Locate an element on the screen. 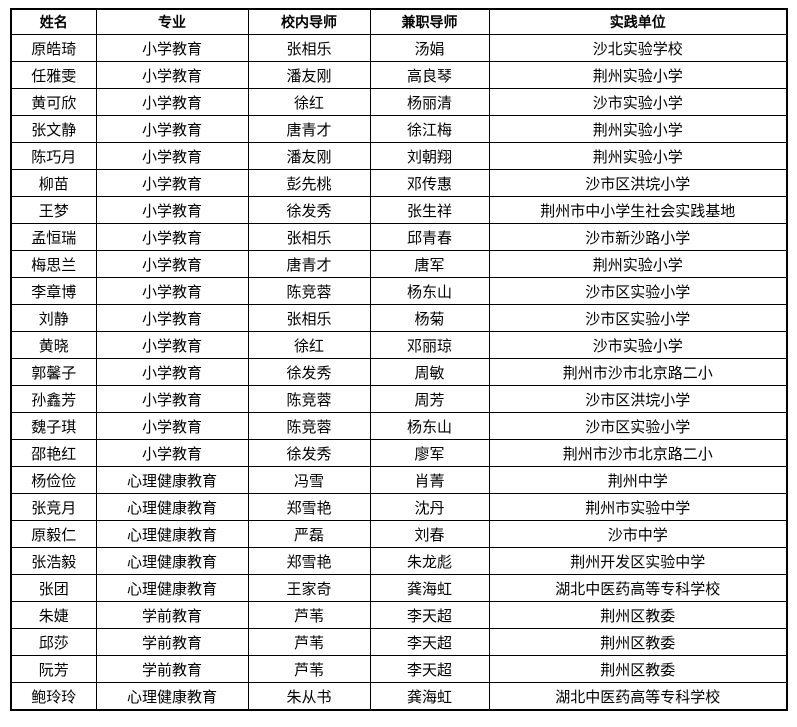  table-row: 刘静 小学教育 张相乐 杨菊 沙市区实验小学 is located at coordinates (399, 318).